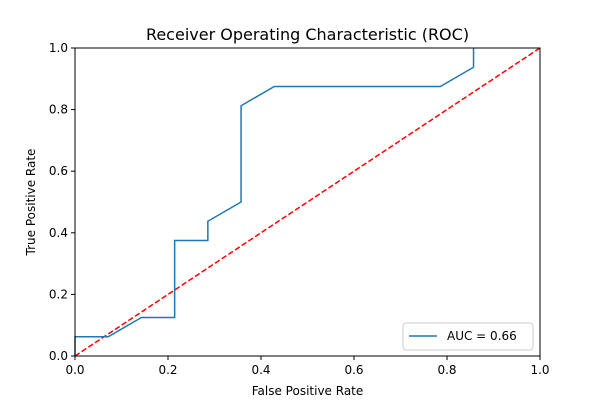  Describe the element at coordinates (482, 336) in the screenshot. I see `legend-label: AUC = 0.66` at that location.